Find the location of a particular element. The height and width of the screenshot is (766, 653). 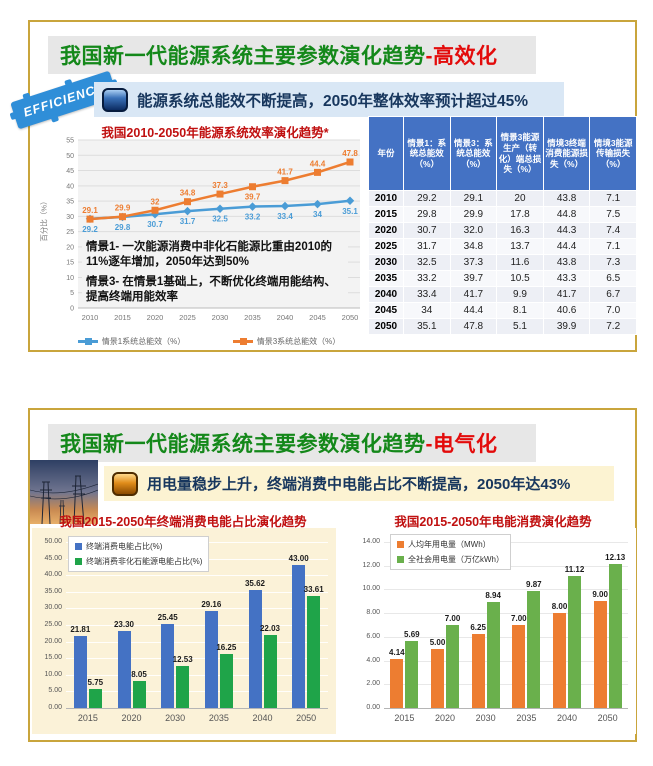

data-point-label: 37.3 is located at coordinates (220, 185).